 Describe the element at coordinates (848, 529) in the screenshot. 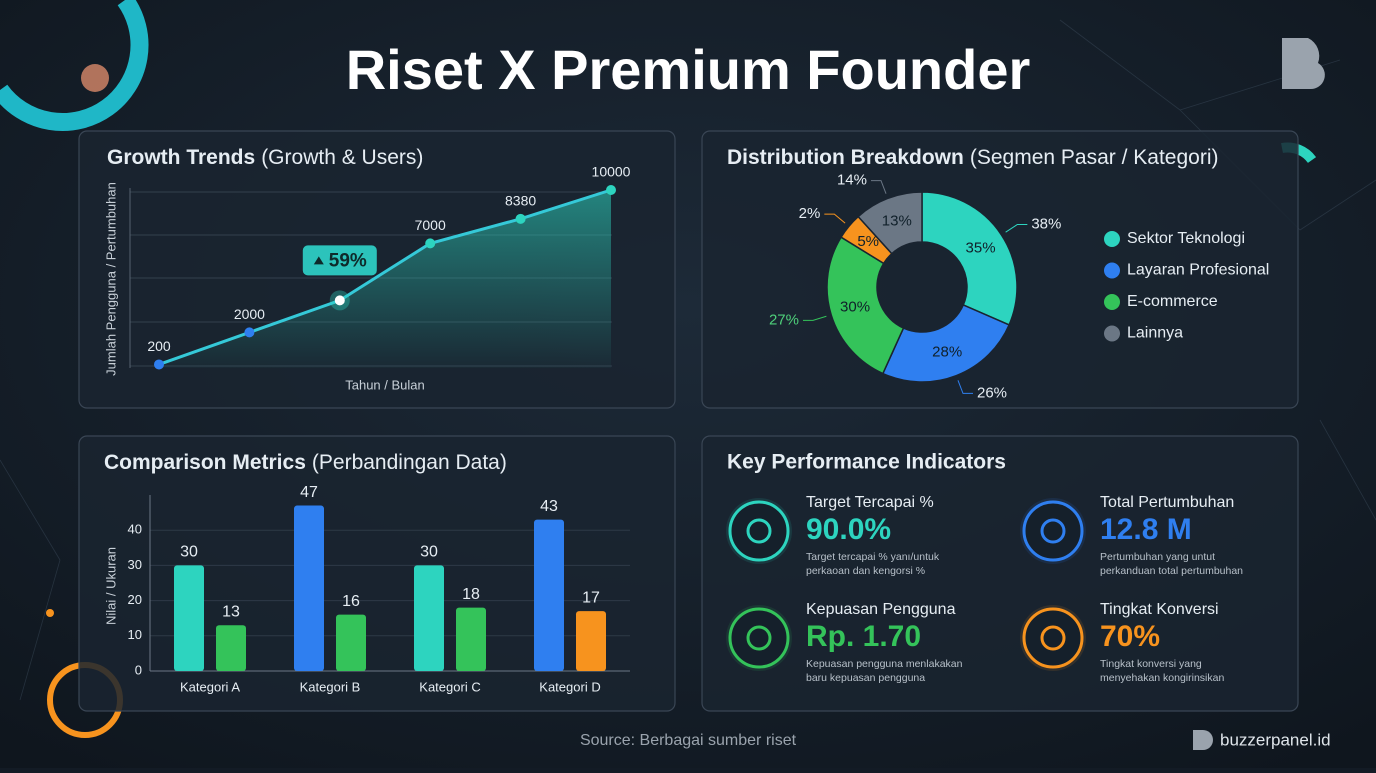

I see `kpi-value: 90.0%` at that location.